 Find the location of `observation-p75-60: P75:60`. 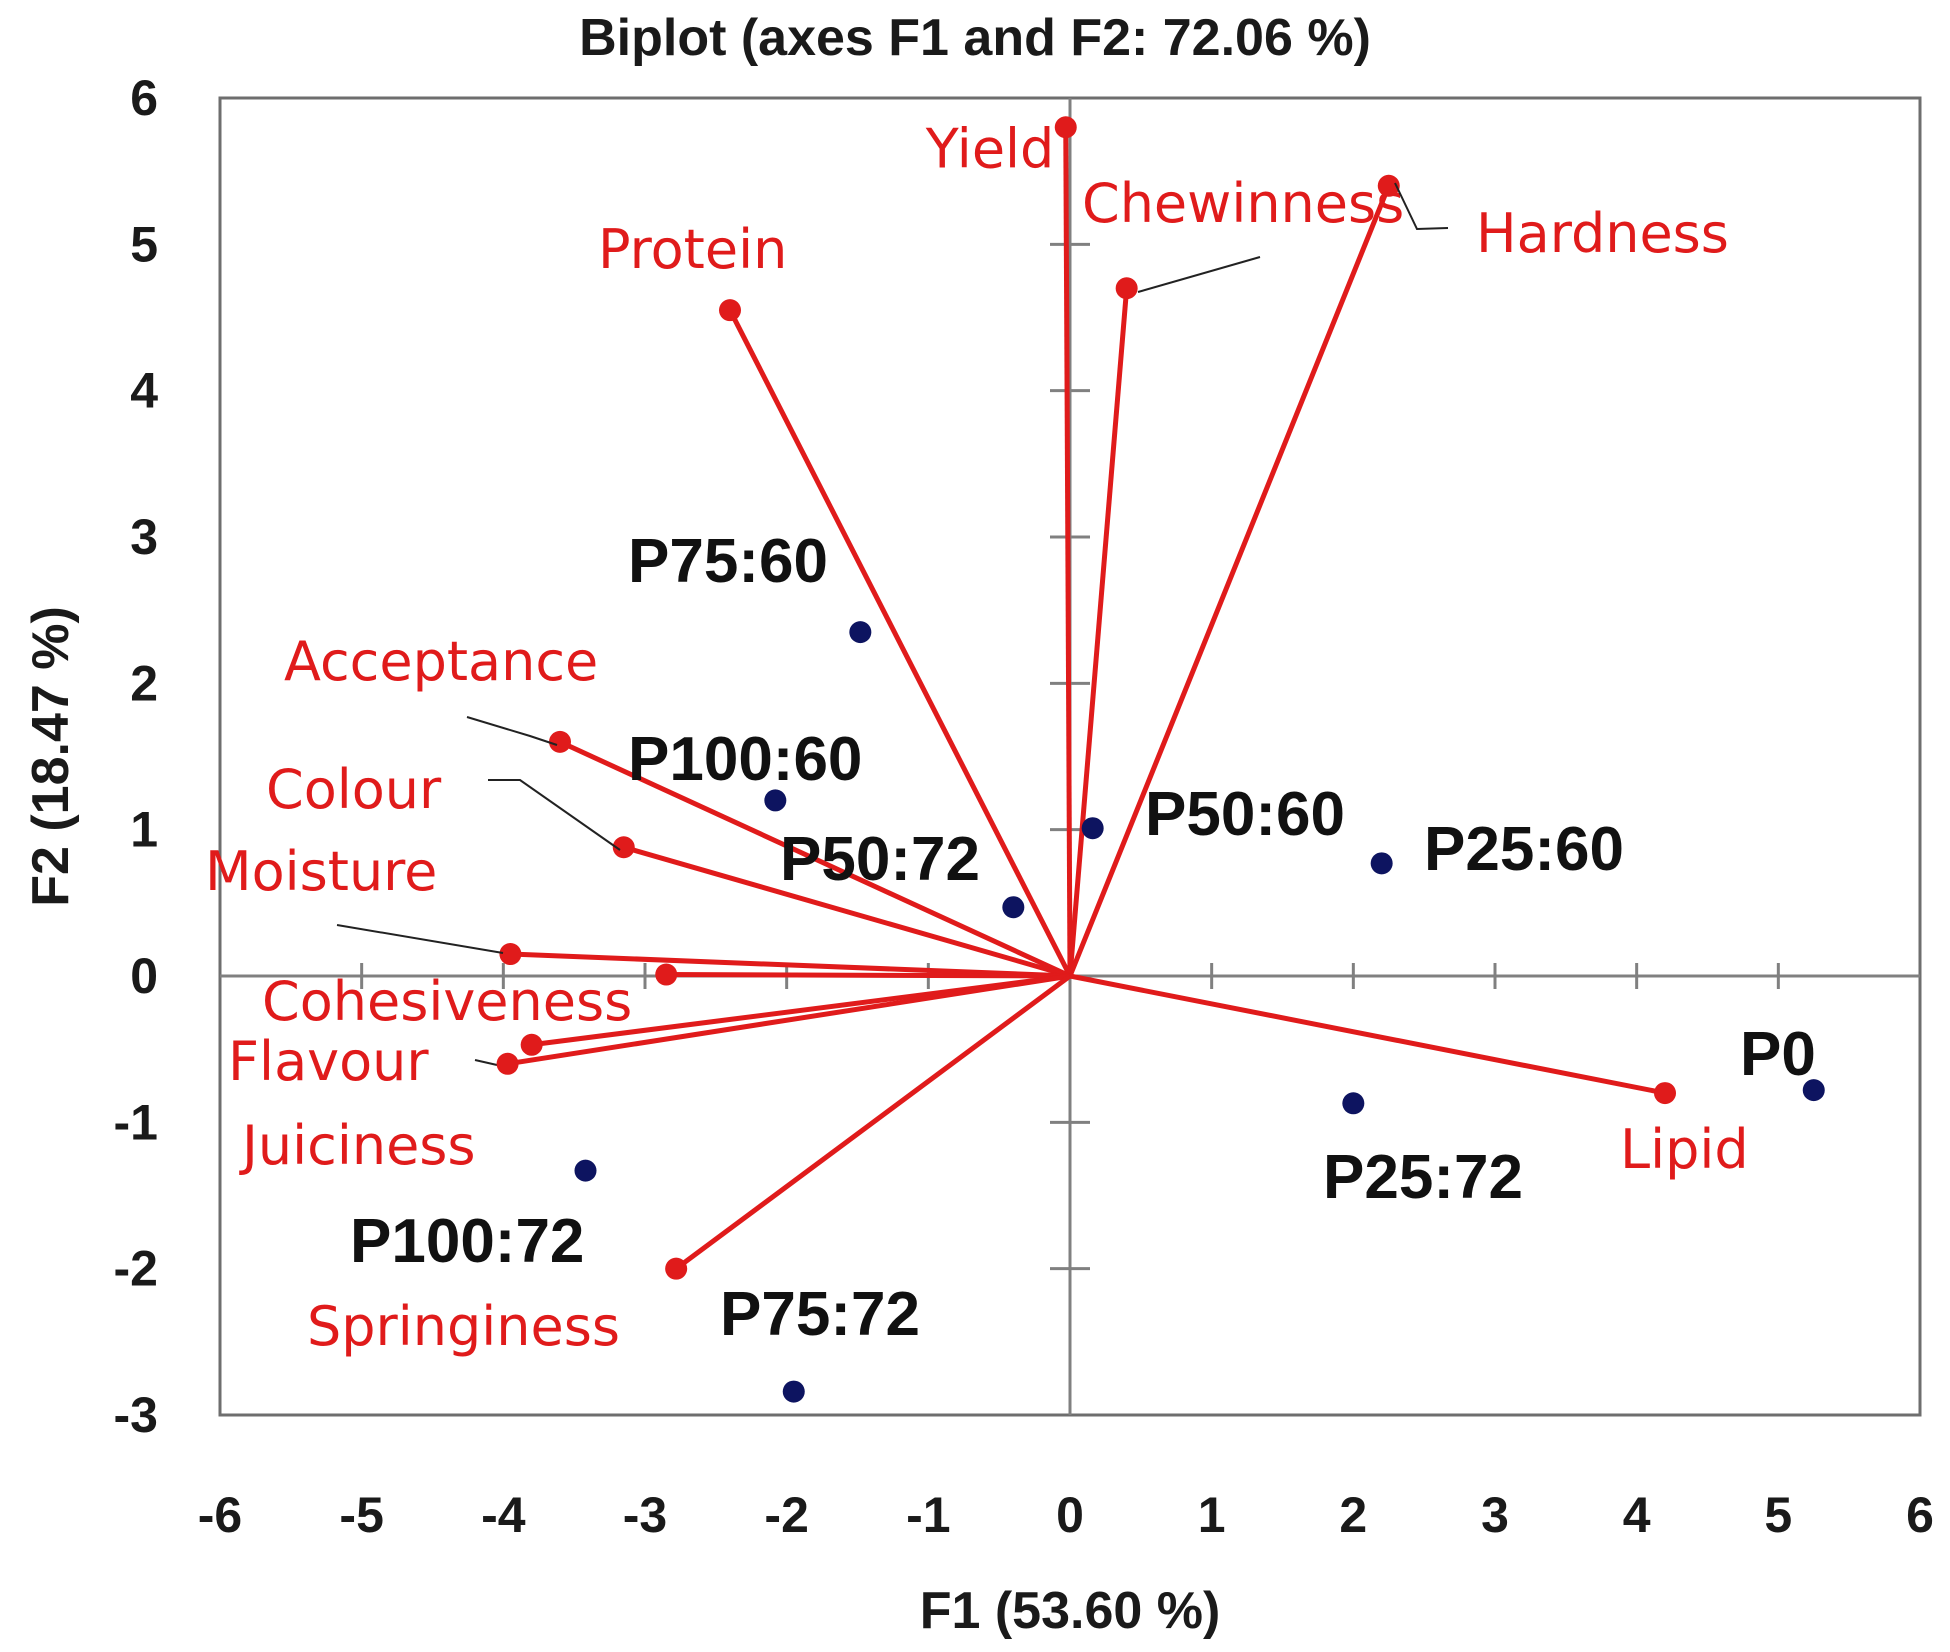

observation-p75-60: P75:60 is located at coordinates (750, 585).